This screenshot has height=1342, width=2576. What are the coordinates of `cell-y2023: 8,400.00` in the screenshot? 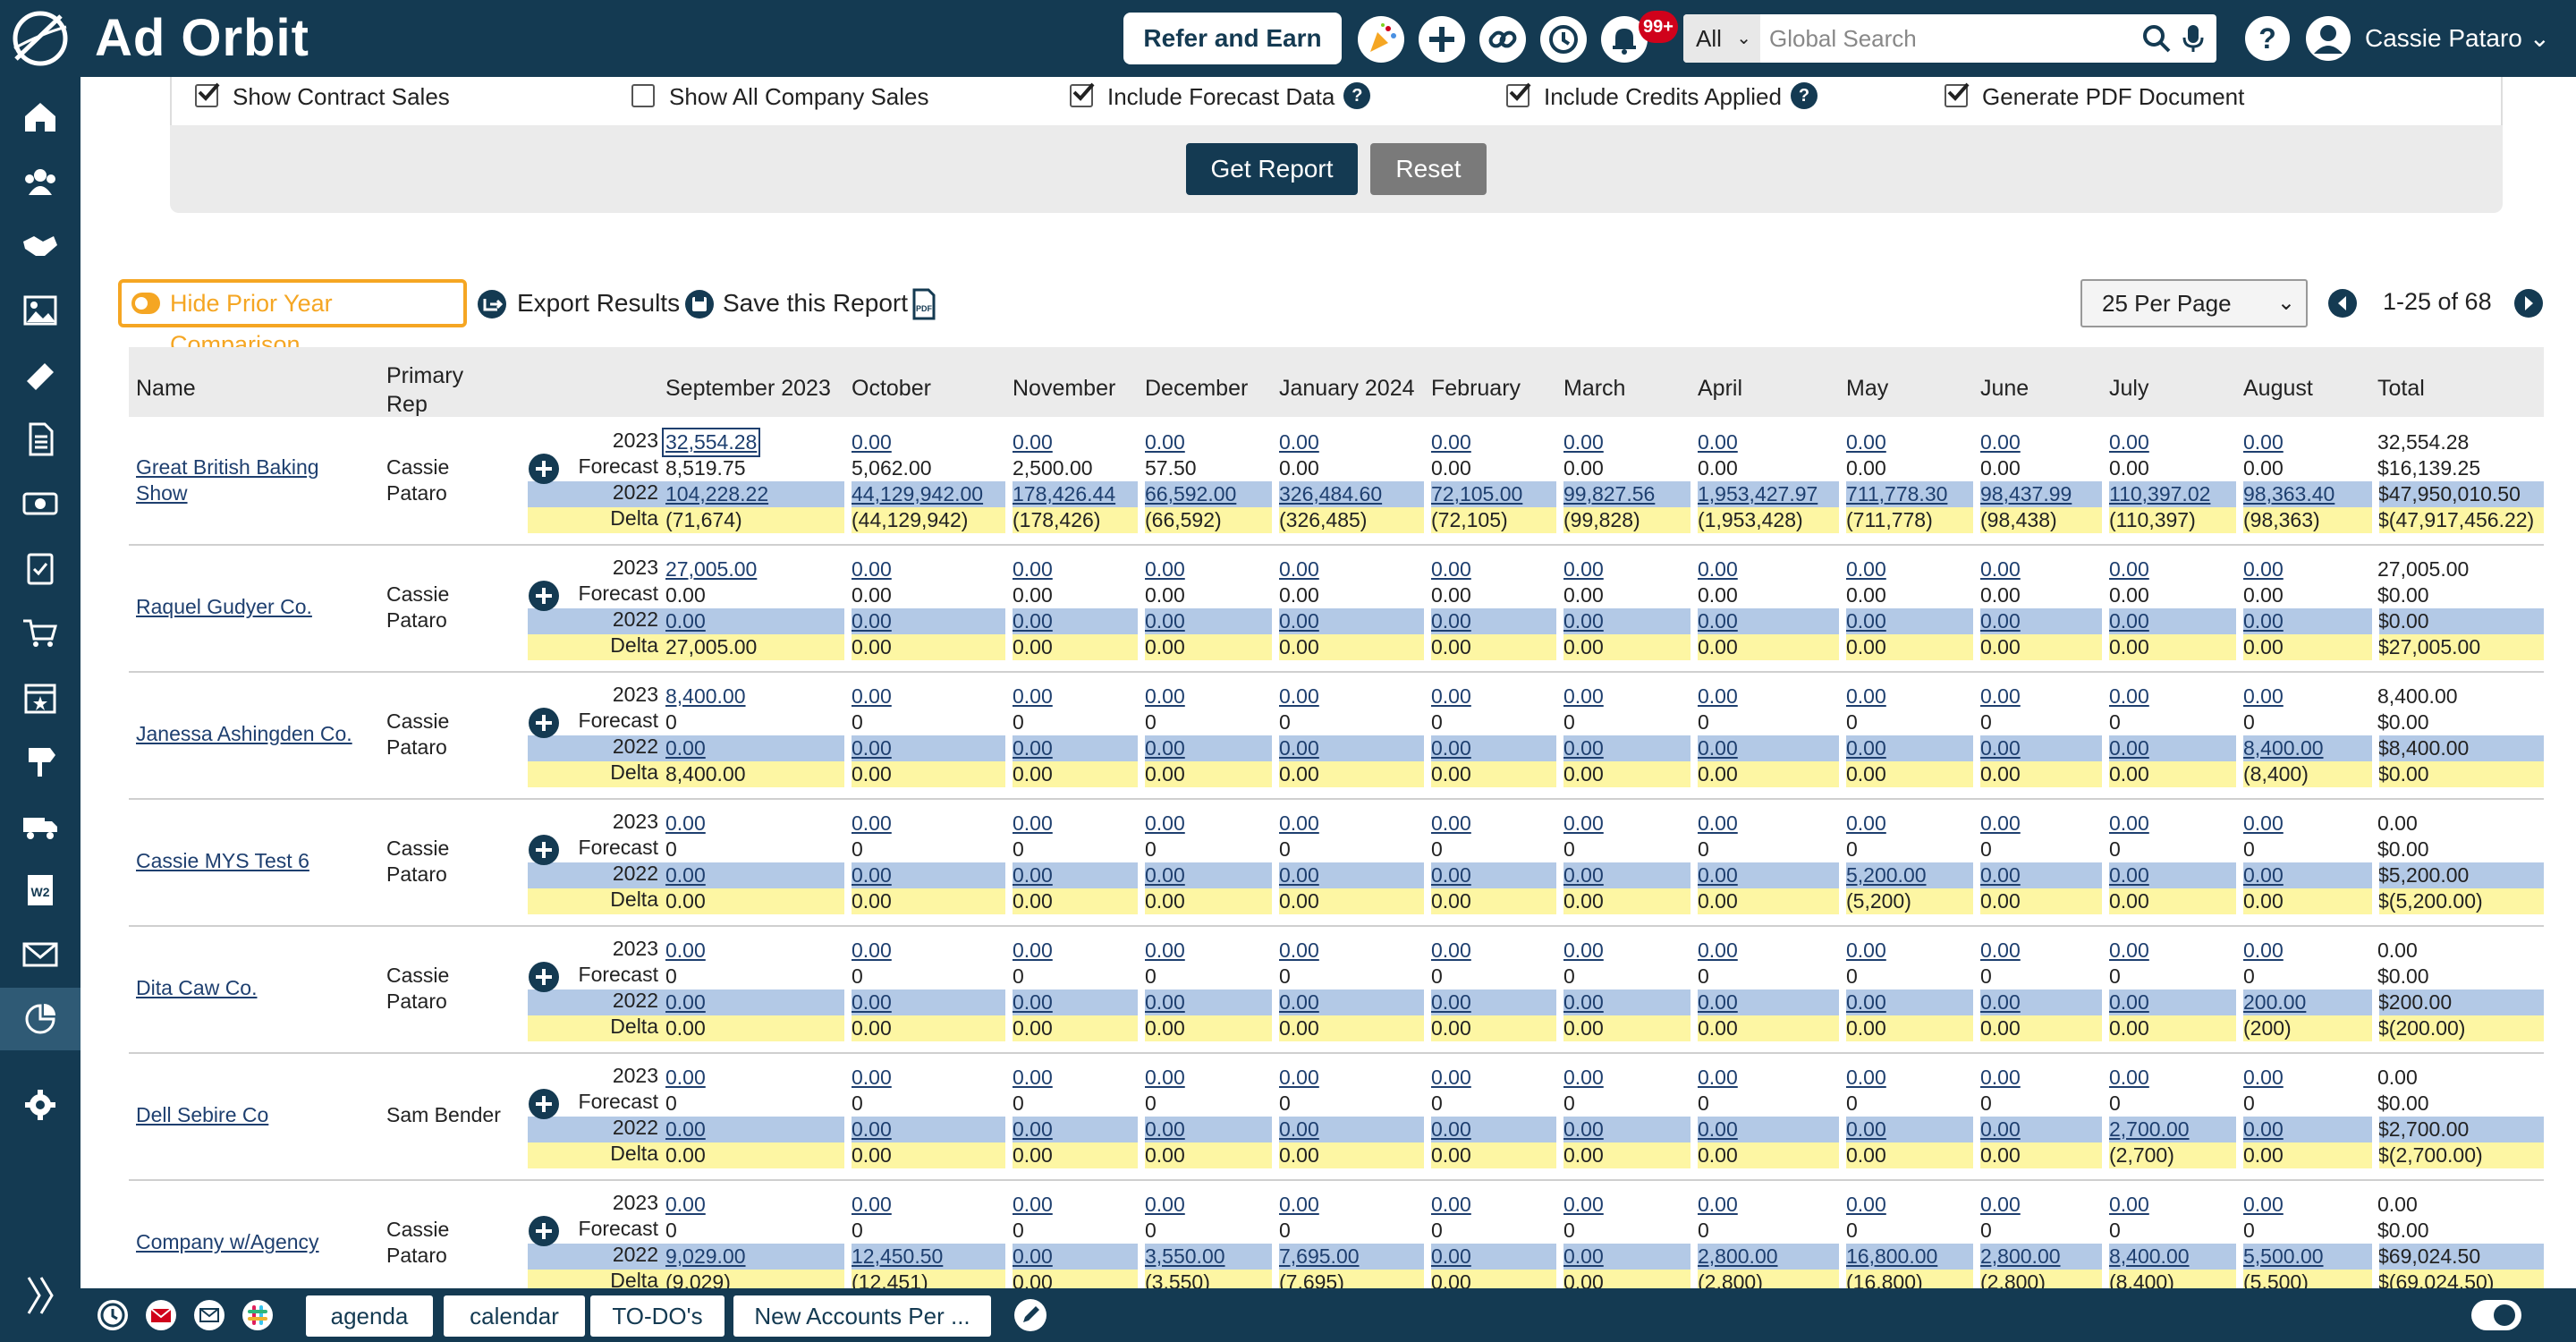 It's located at (705, 696).